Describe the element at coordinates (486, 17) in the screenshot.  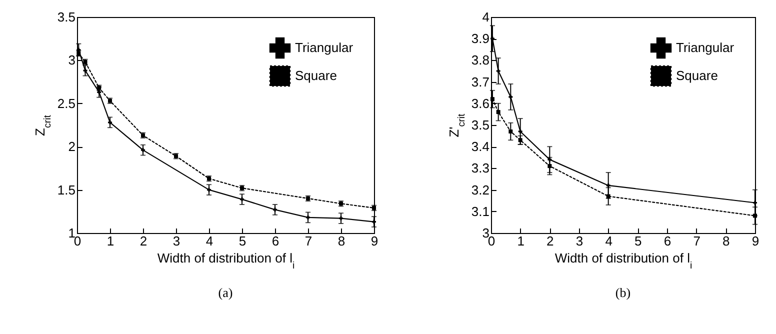
I see `y-tick-label: 4` at that location.